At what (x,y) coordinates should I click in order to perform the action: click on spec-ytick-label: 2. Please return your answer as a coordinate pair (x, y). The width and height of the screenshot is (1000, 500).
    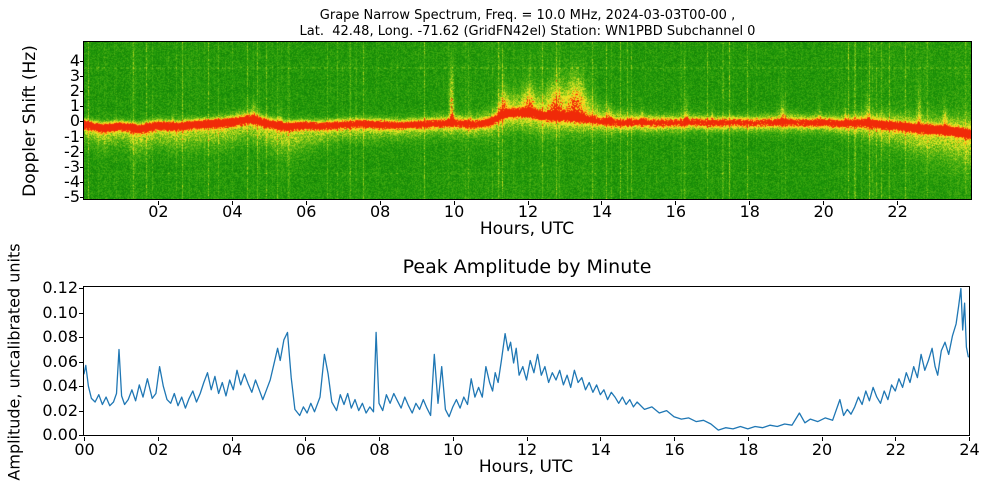
    Looking at the image, I should click on (74, 91).